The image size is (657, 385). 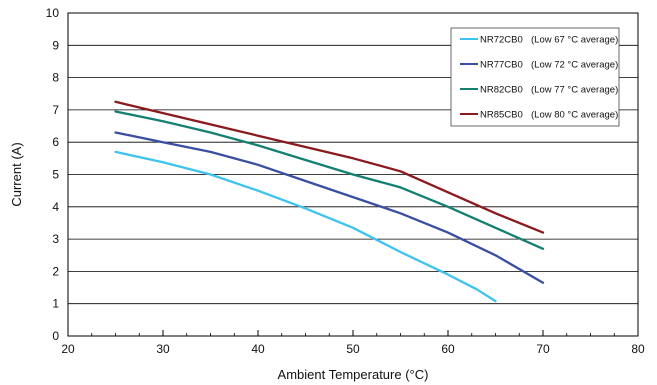 I want to click on y-tick-label-4: 4, so click(x=55, y=207).